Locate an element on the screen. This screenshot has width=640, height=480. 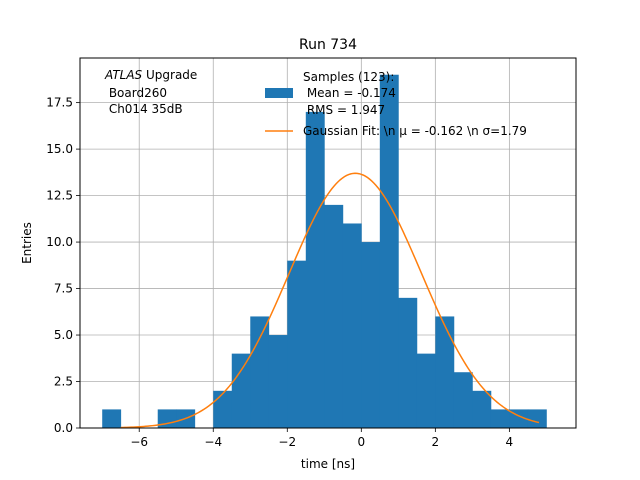
x-tick-label: −6 is located at coordinates (139, 442).